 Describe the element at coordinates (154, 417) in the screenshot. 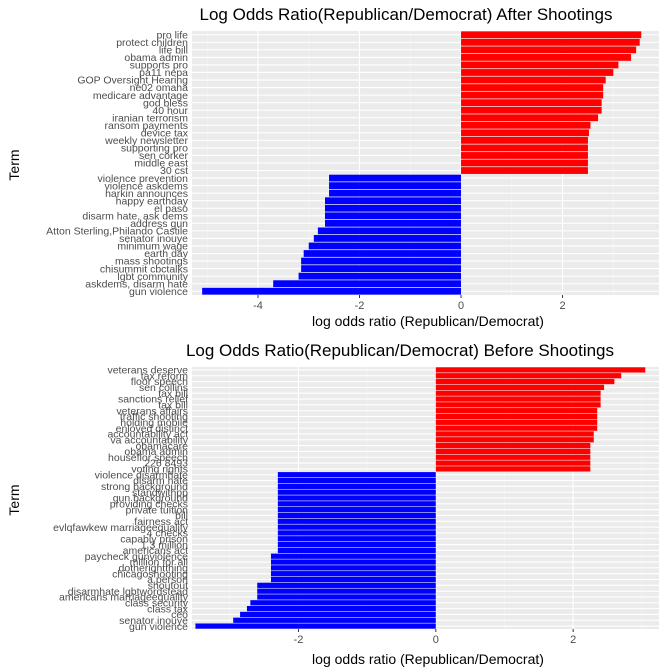

I see `category-label: traffic shooting` at that location.